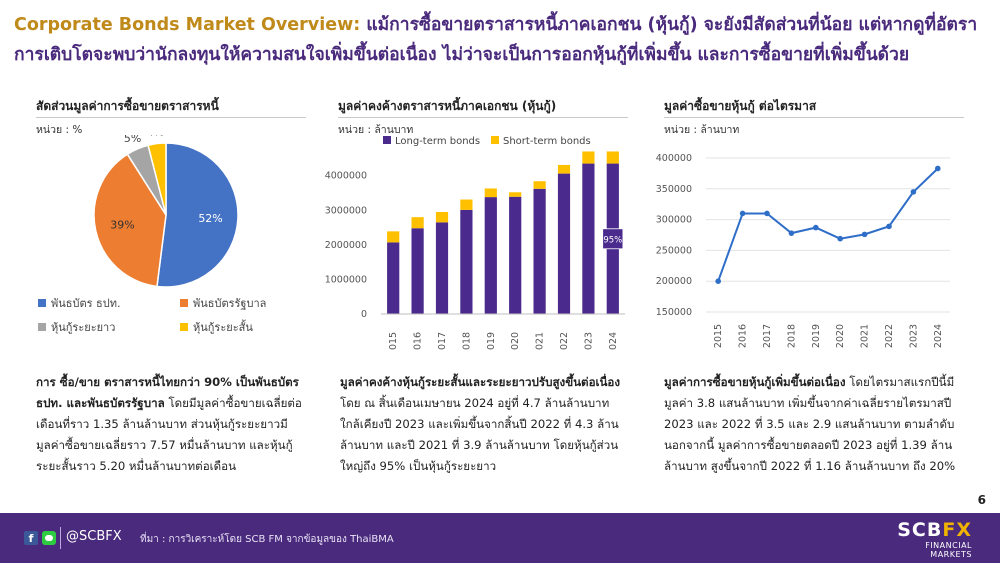 The width and height of the screenshot is (1000, 563). Describe the element at coordinates (957, 530) in the screenshot. I see `logo-fx: FX` at that location.